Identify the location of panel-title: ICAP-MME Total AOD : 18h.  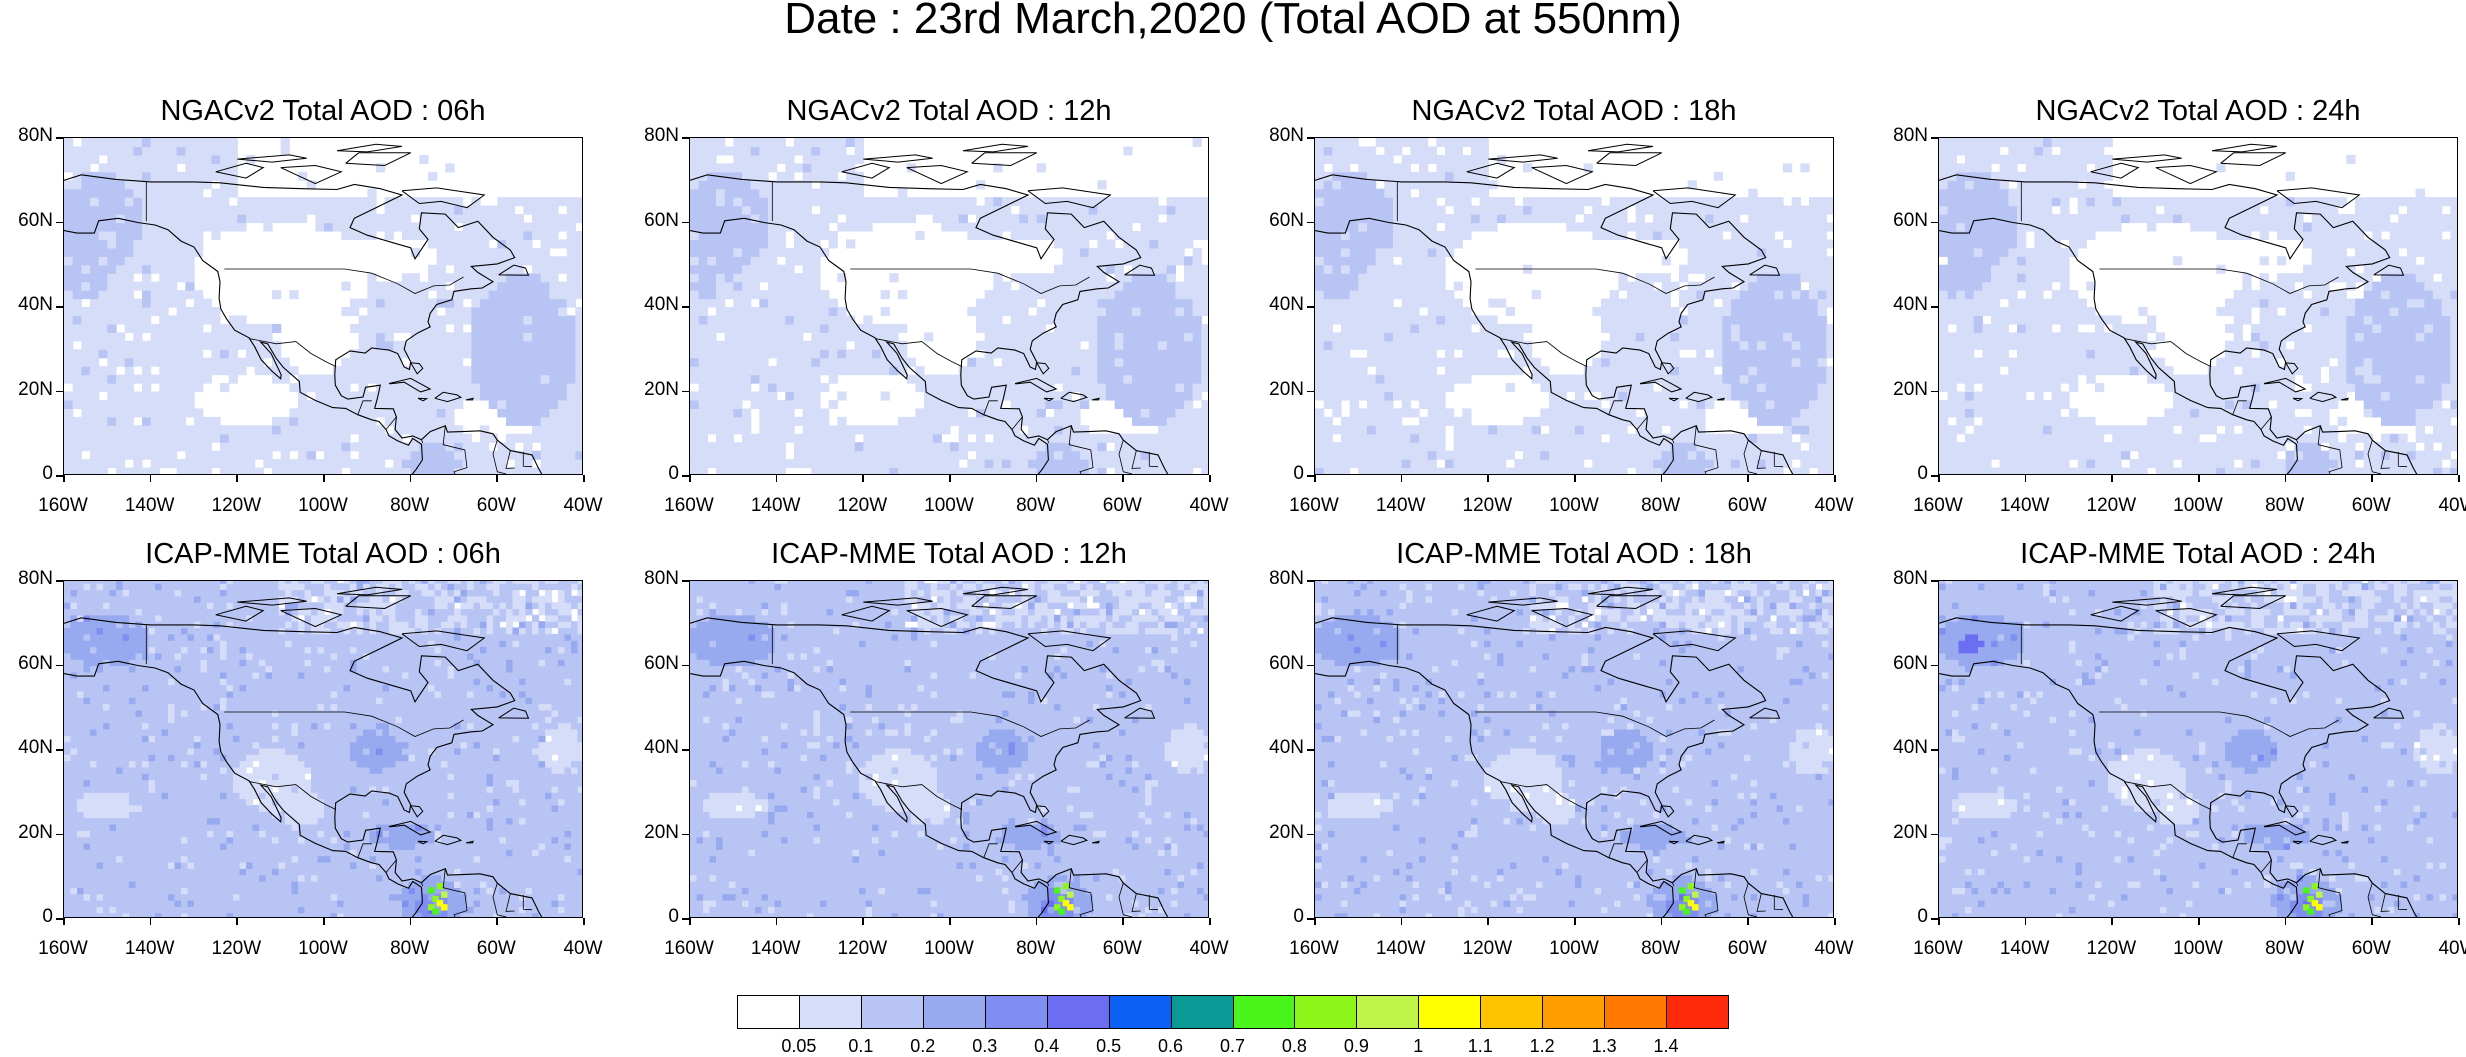
(1574, 554).